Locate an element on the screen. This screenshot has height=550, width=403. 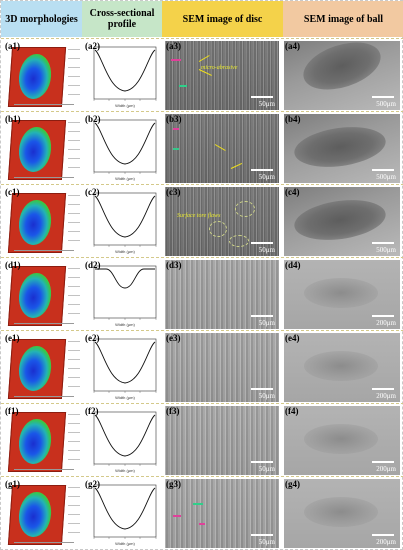
sem-ball-panel: (g4) 200μm is located at coordinates (342, 513).